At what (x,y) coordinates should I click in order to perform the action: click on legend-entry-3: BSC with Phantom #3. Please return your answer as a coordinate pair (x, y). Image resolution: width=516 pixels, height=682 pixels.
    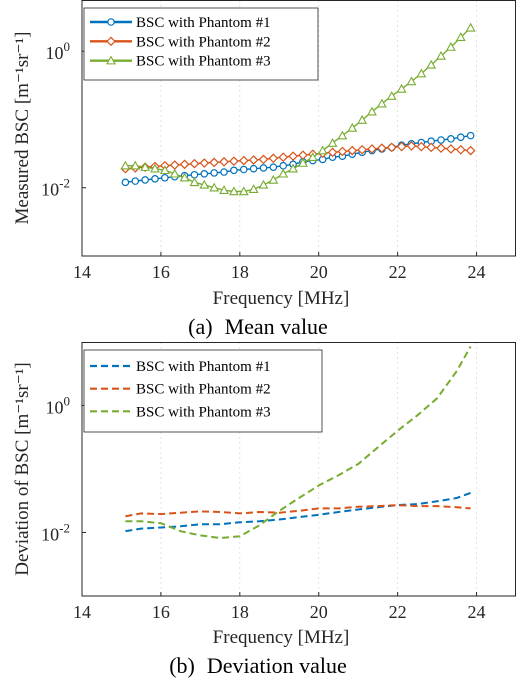
    Looking at the image, I should click on (203, 62).